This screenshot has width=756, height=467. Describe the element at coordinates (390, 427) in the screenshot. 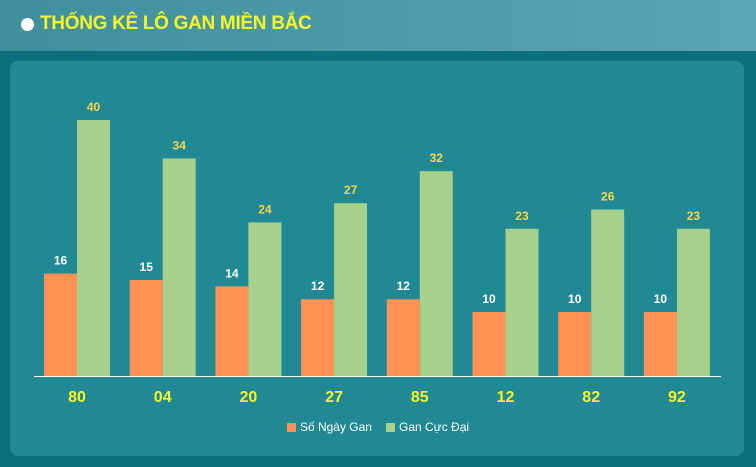

I see `legend-swatch-max` at that location.